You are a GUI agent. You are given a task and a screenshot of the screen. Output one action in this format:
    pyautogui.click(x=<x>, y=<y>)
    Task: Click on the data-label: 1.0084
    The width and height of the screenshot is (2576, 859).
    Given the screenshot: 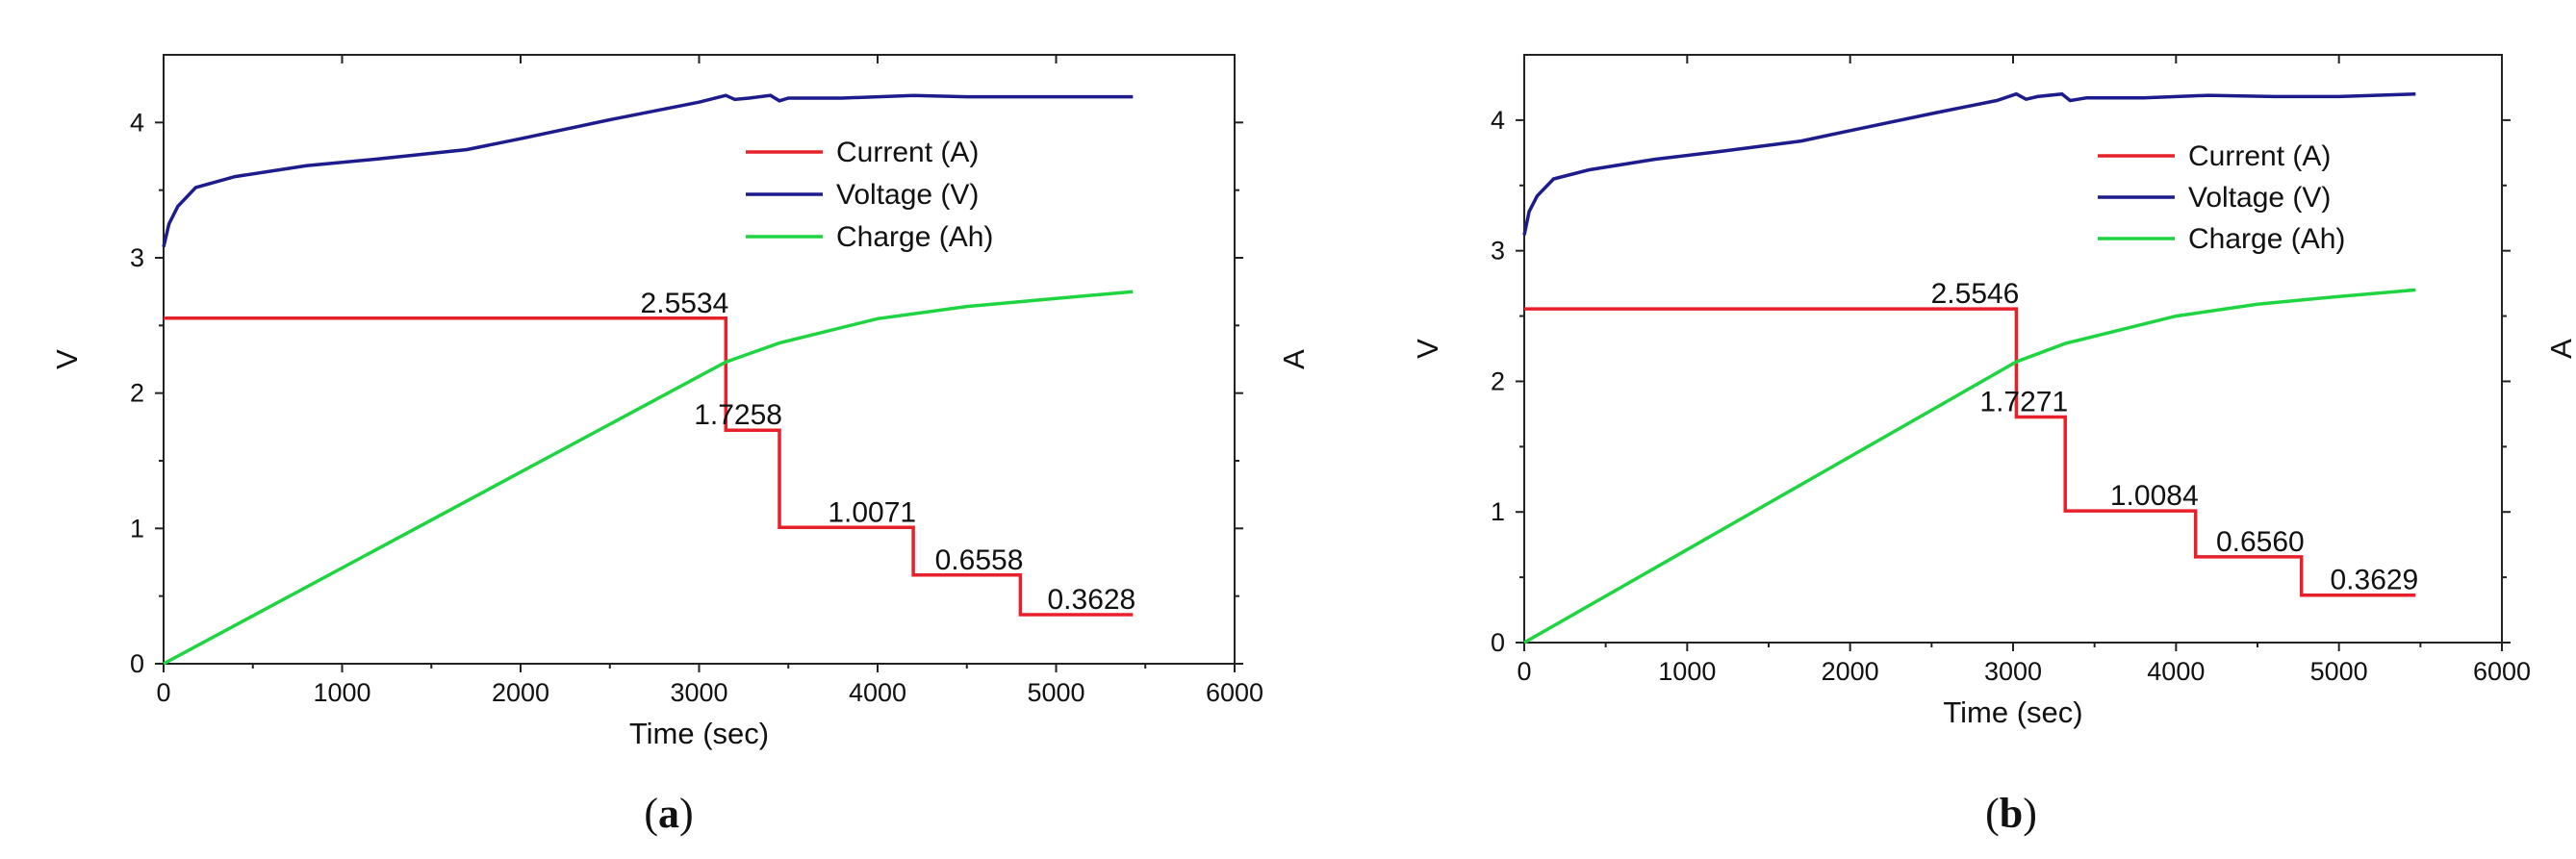 What is the action you would take?
    pyautogui.click(x=2154, y=496)
    